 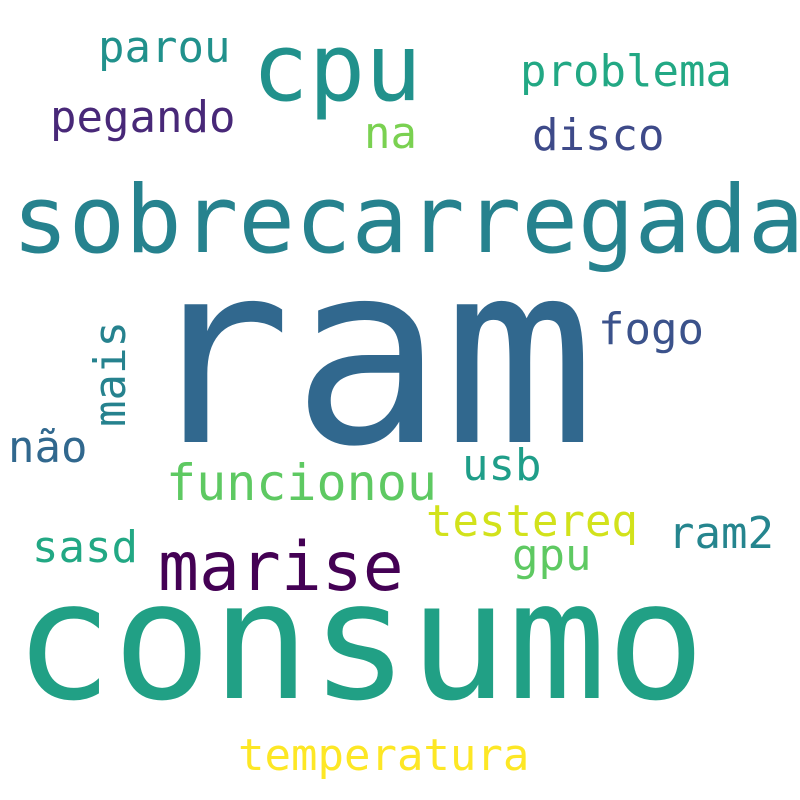 What do you see at coordinates (281, 567) in the screenshot?
I see `word-marise: marise` at bounding box center [281, 567].